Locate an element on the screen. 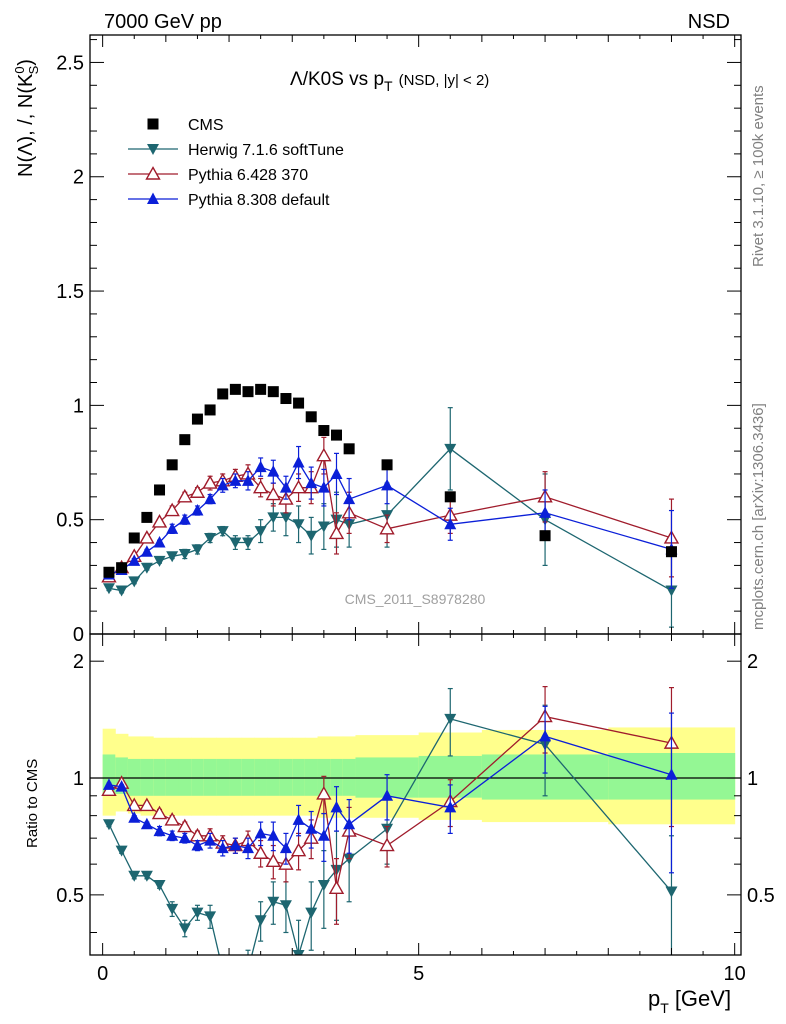  main-series-cms is located at coordinates (390, 480).